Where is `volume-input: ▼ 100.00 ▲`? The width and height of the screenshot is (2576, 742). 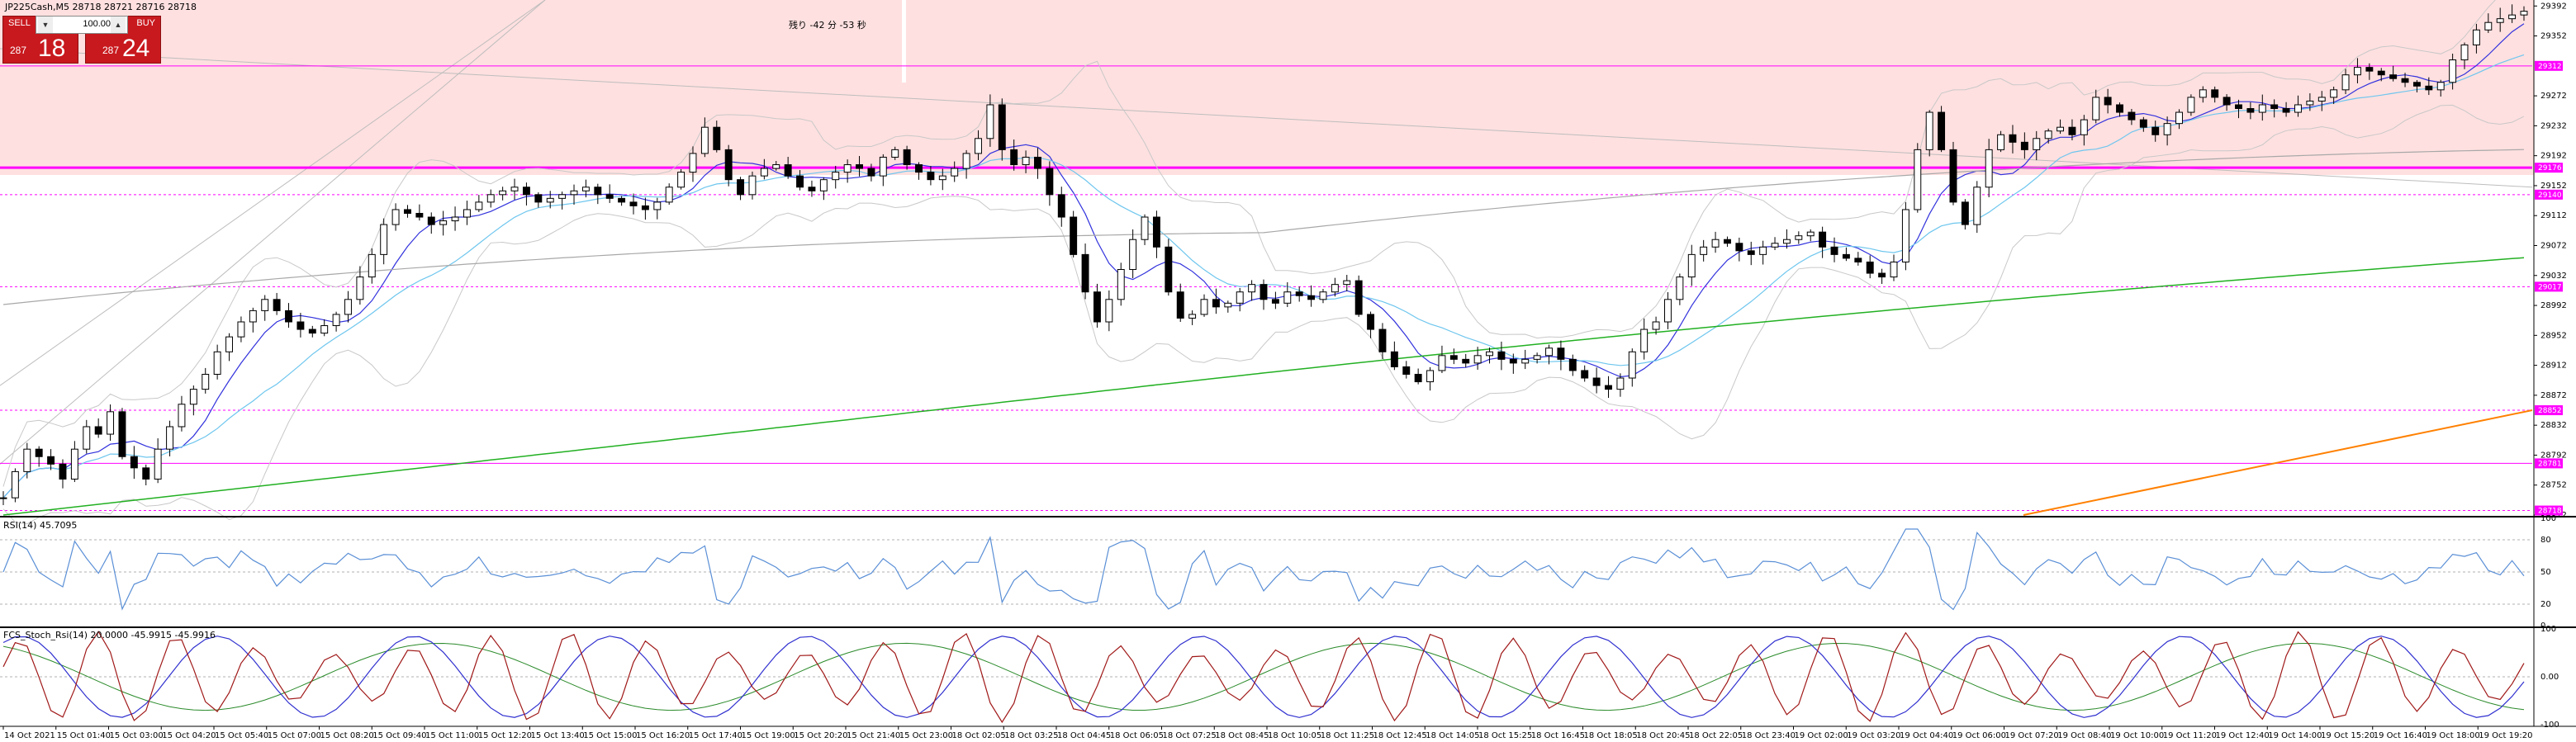 volume-input: ▼ 100.00 ▲ is located at coordinates (82, 25).